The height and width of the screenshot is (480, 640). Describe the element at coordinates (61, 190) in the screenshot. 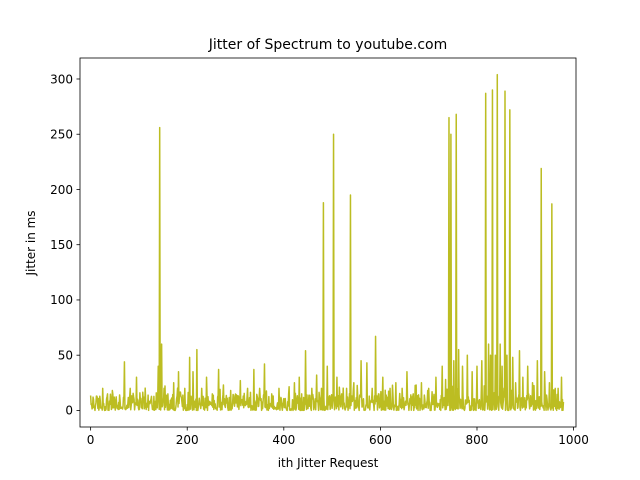

I see `y-tick-label: 200` at that location.